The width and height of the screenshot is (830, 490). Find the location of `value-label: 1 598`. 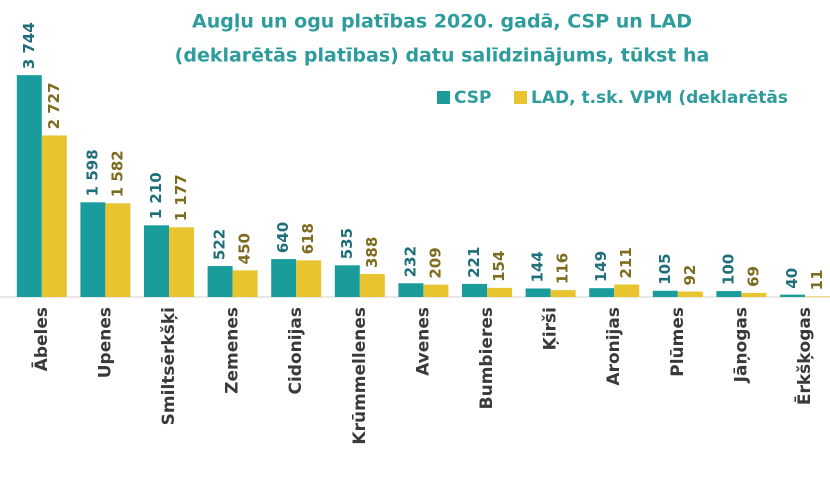

value-label: 1 598 is located at coordinates (92, 172).